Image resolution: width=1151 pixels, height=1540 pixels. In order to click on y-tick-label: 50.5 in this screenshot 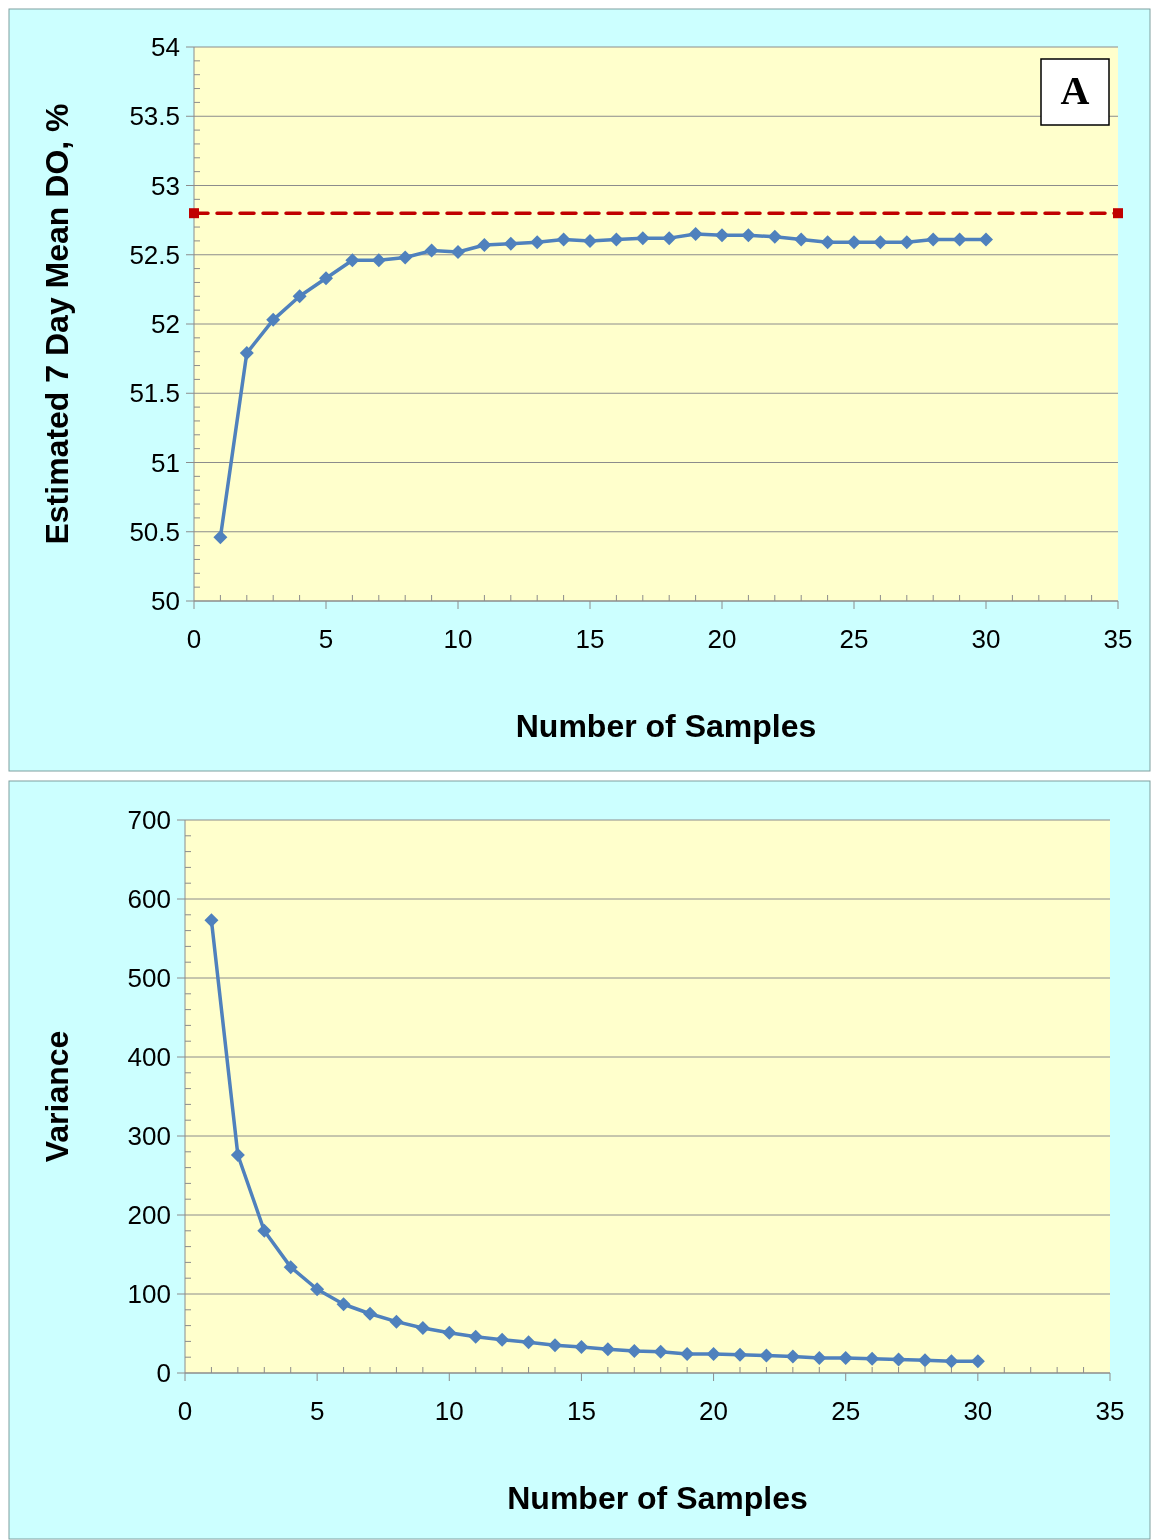, I will do `click(154, 531)`.